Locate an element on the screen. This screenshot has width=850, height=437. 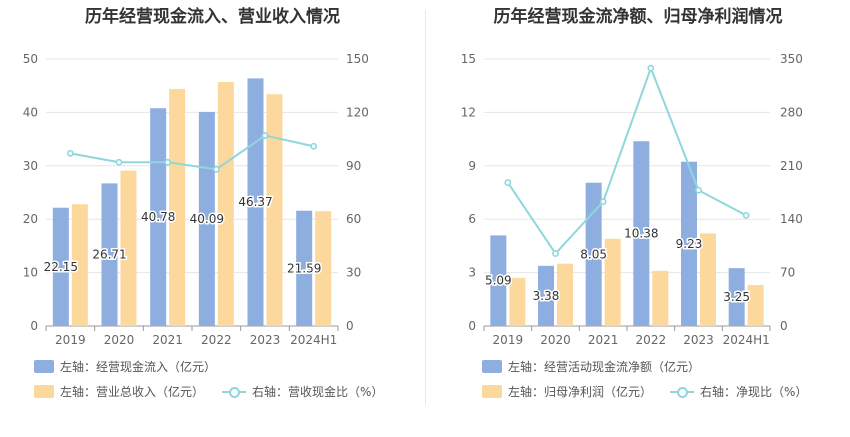
data-label: 40.78 is located at coordinates (158, 217).